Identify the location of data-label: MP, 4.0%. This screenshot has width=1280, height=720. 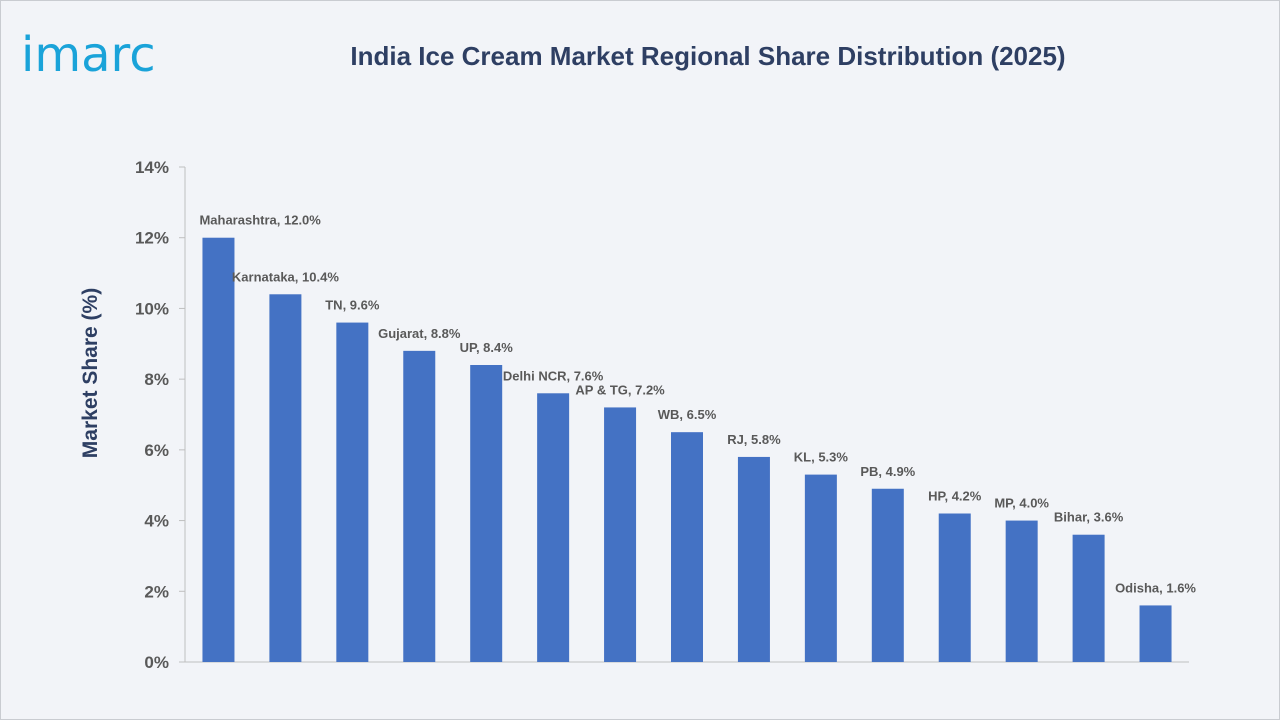
(1021, 503).